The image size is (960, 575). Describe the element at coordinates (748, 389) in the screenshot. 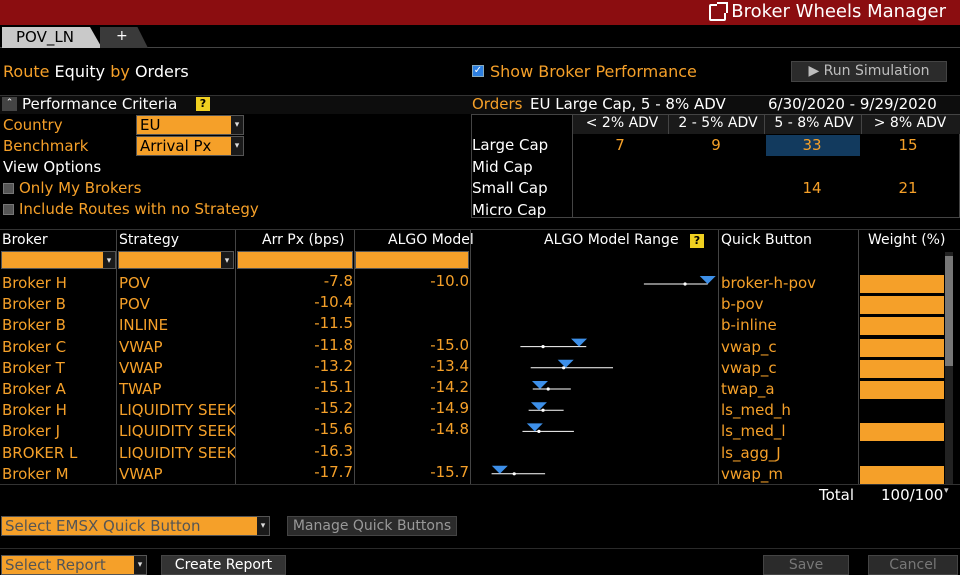

I see `quick-button-cell: twap_a` at that location.